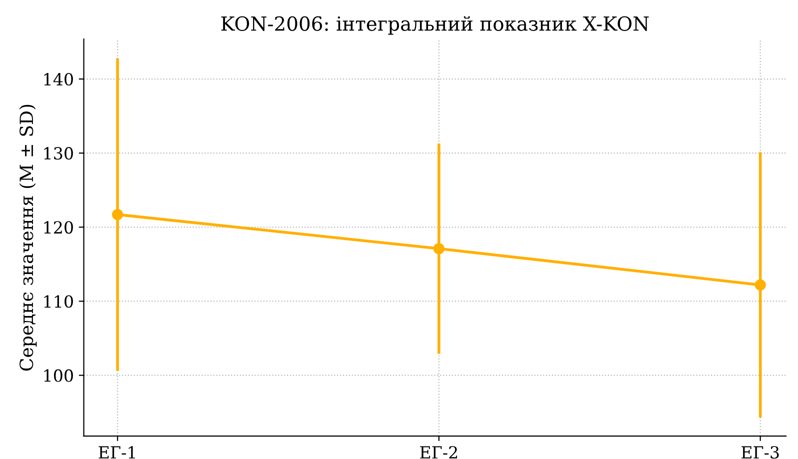 Image resolution: width=798 pixels, height=459 pixels. I want to click on y-tick-label: 100, so click(58, 375).